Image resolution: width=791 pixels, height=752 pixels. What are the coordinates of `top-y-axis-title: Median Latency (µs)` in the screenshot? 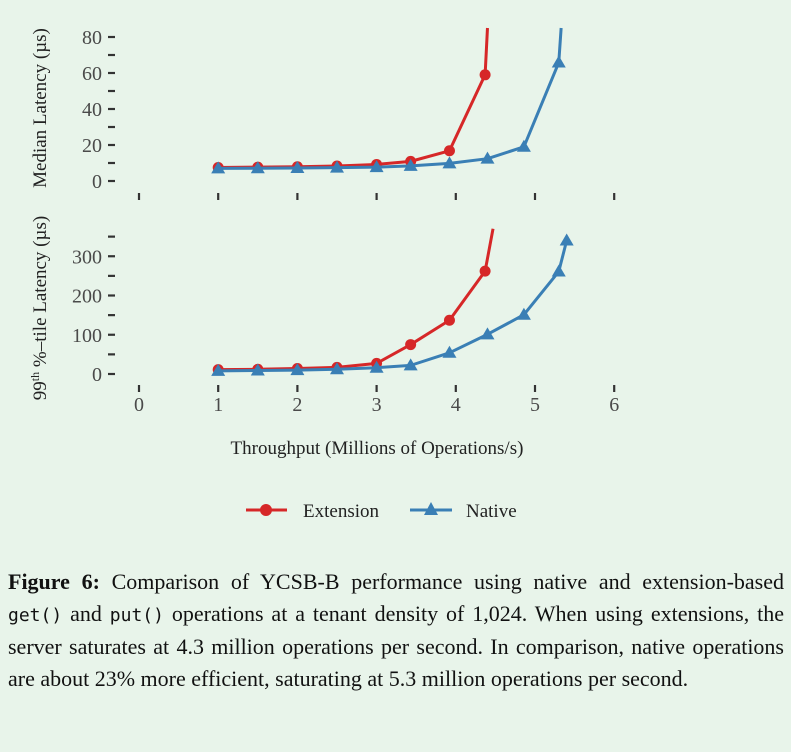 It's located at (40, 108).